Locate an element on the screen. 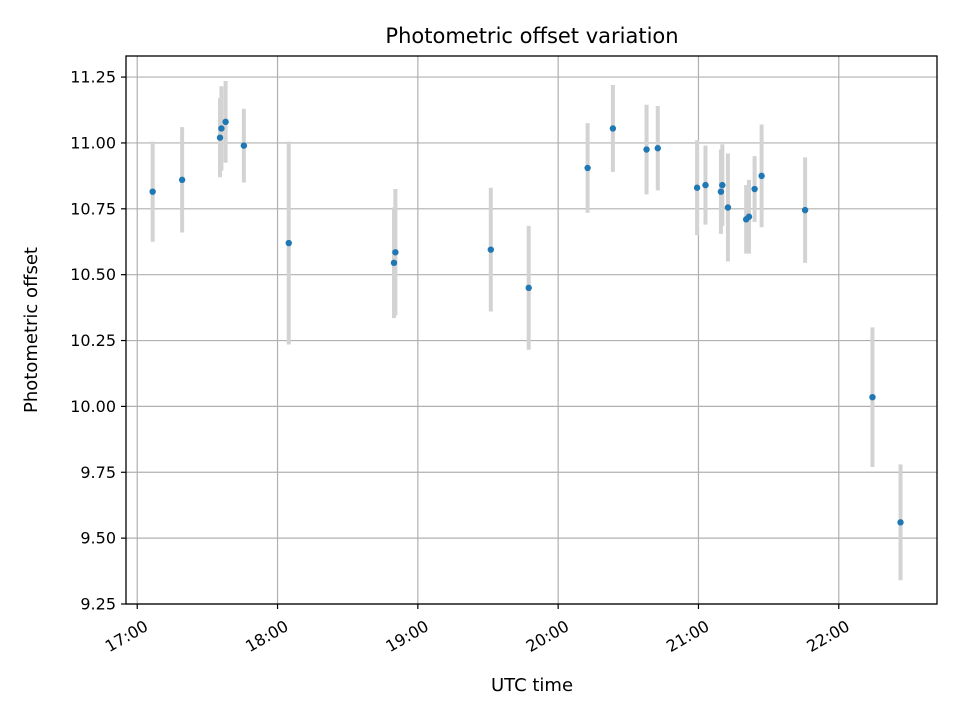  y-tick-label: 9.50 is located at coordinates (98, 538).